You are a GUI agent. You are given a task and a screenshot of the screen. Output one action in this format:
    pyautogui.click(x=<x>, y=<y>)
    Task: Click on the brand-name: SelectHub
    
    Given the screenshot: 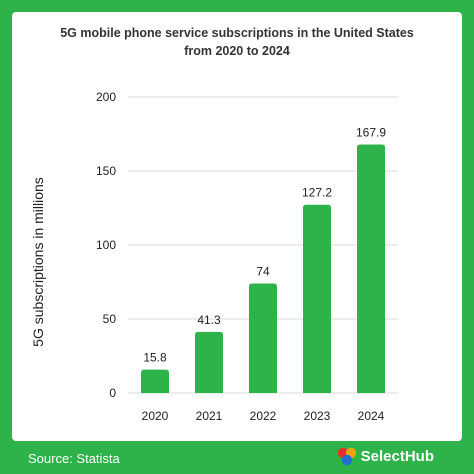 What is the action you would take?
    pyautogui.click(x=397, y=456)
    